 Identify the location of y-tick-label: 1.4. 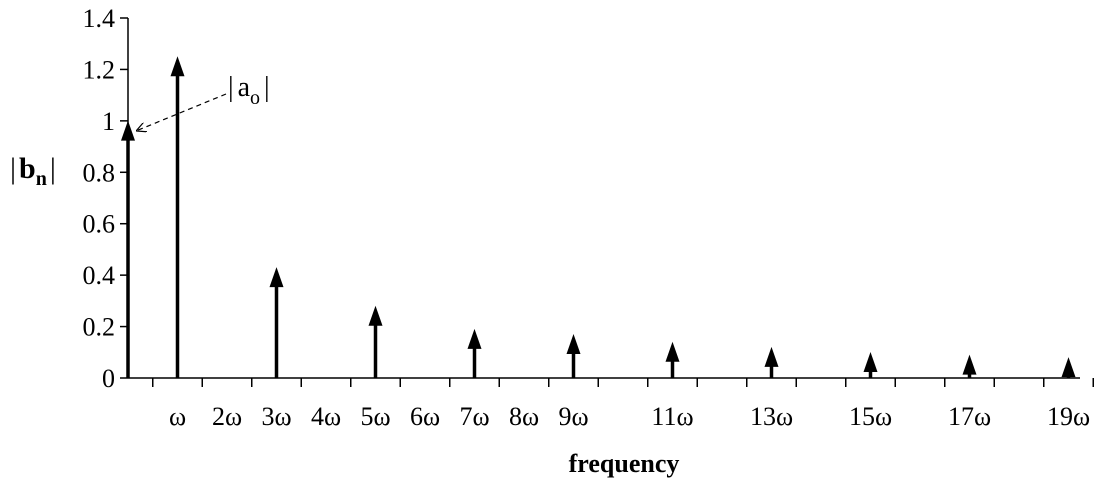
(99, 18).